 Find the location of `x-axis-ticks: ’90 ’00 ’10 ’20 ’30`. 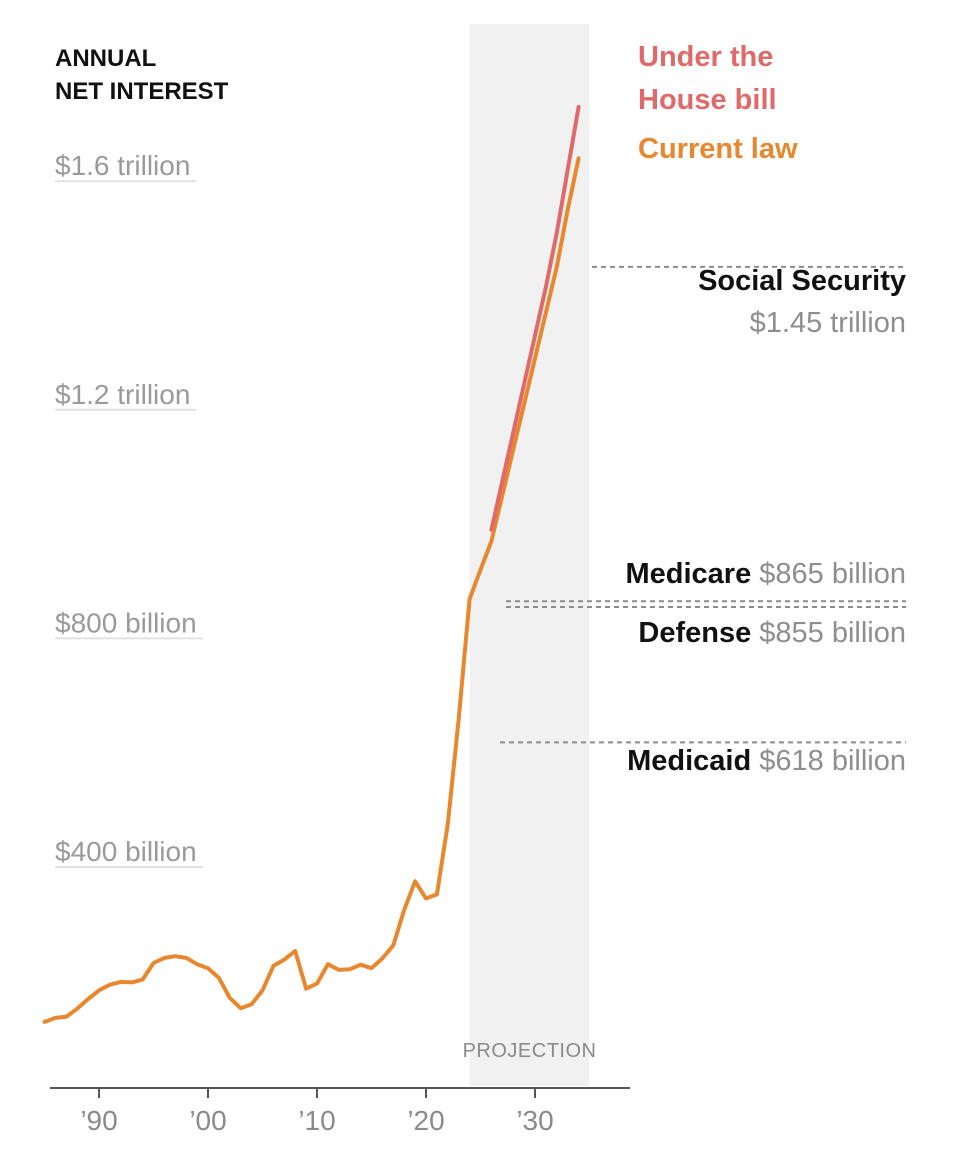

x-axis-ticks: ’90 ’00 ’10 ’20 ’30 is located at coordinates (317, 1112).